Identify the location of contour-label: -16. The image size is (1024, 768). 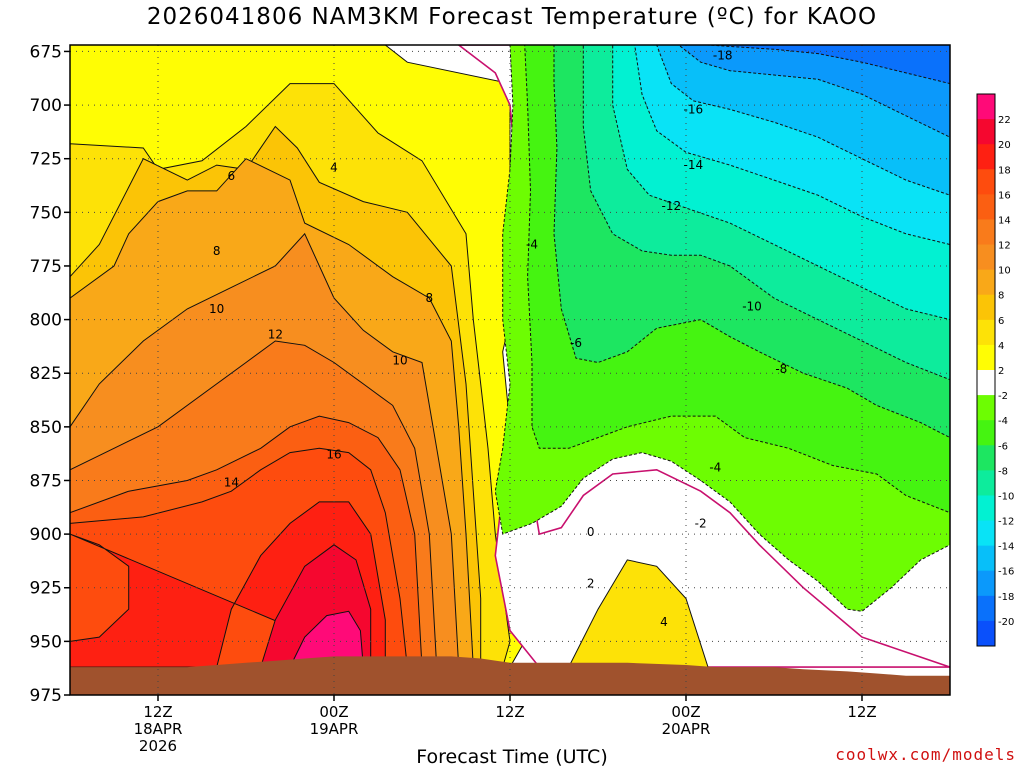
(694, 109).